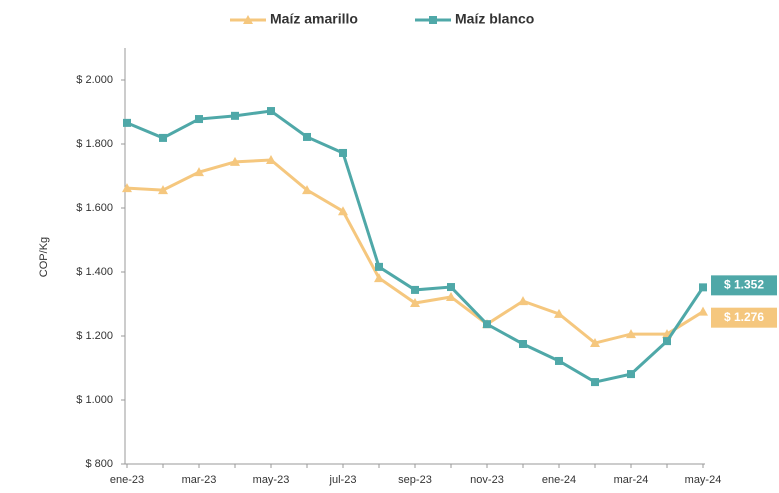 The width and height of the screenshot is (779, 493). Describe the element at coordinates (631, 480) in the screenshot. I see `x-tick-label: mar-24` at that location.